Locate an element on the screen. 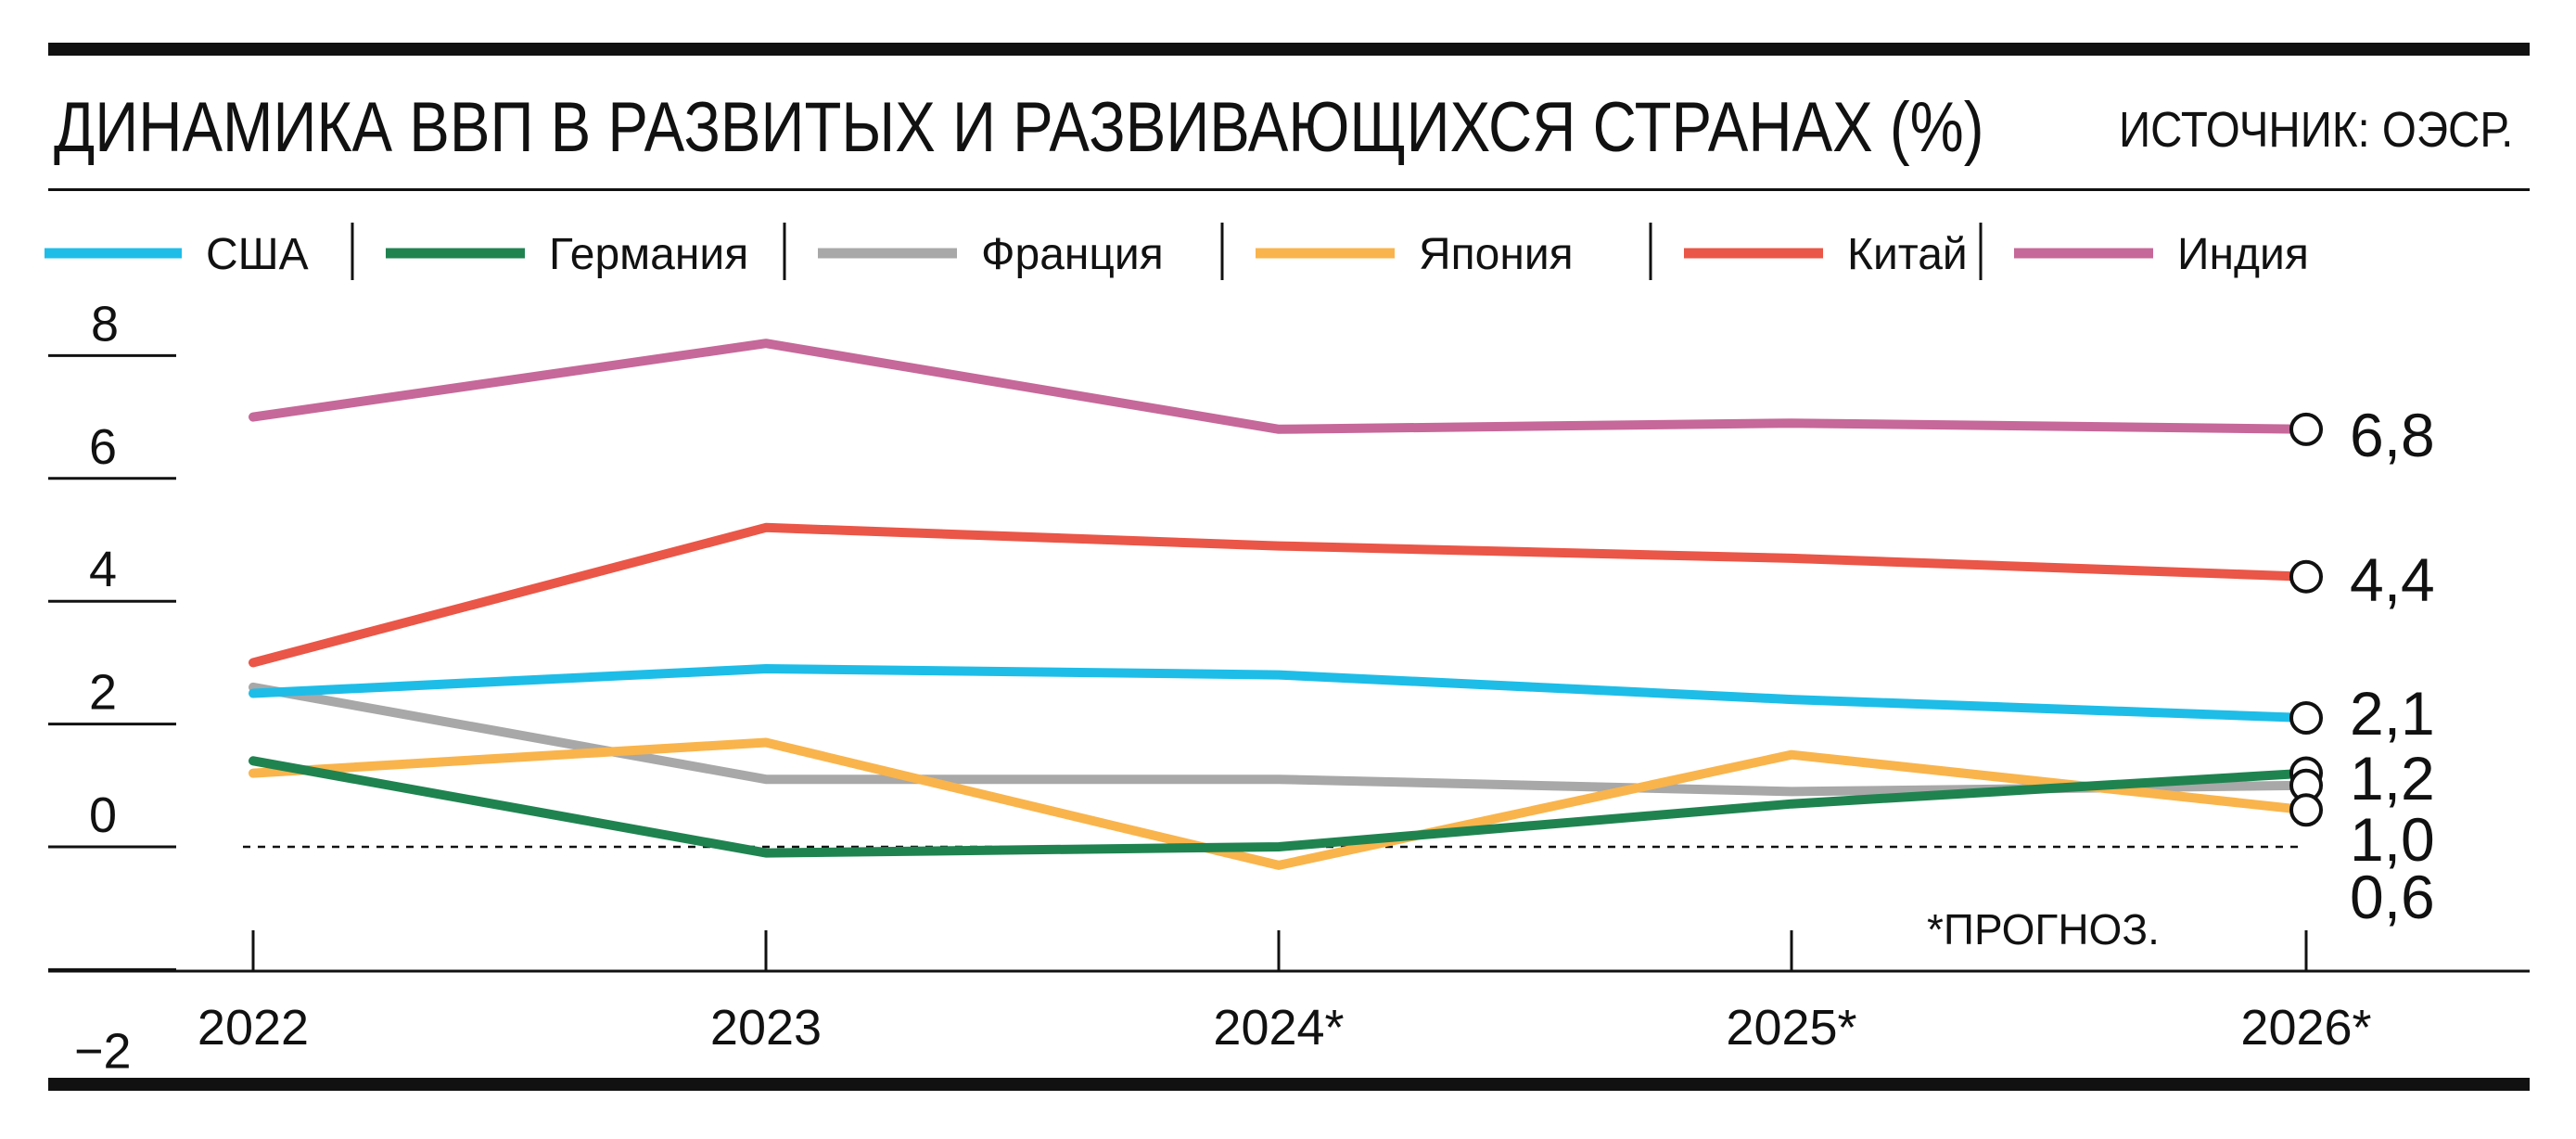  x-axis: 2022 2023 2024* 2025* 2026* is located at coordinates (1289, 993).